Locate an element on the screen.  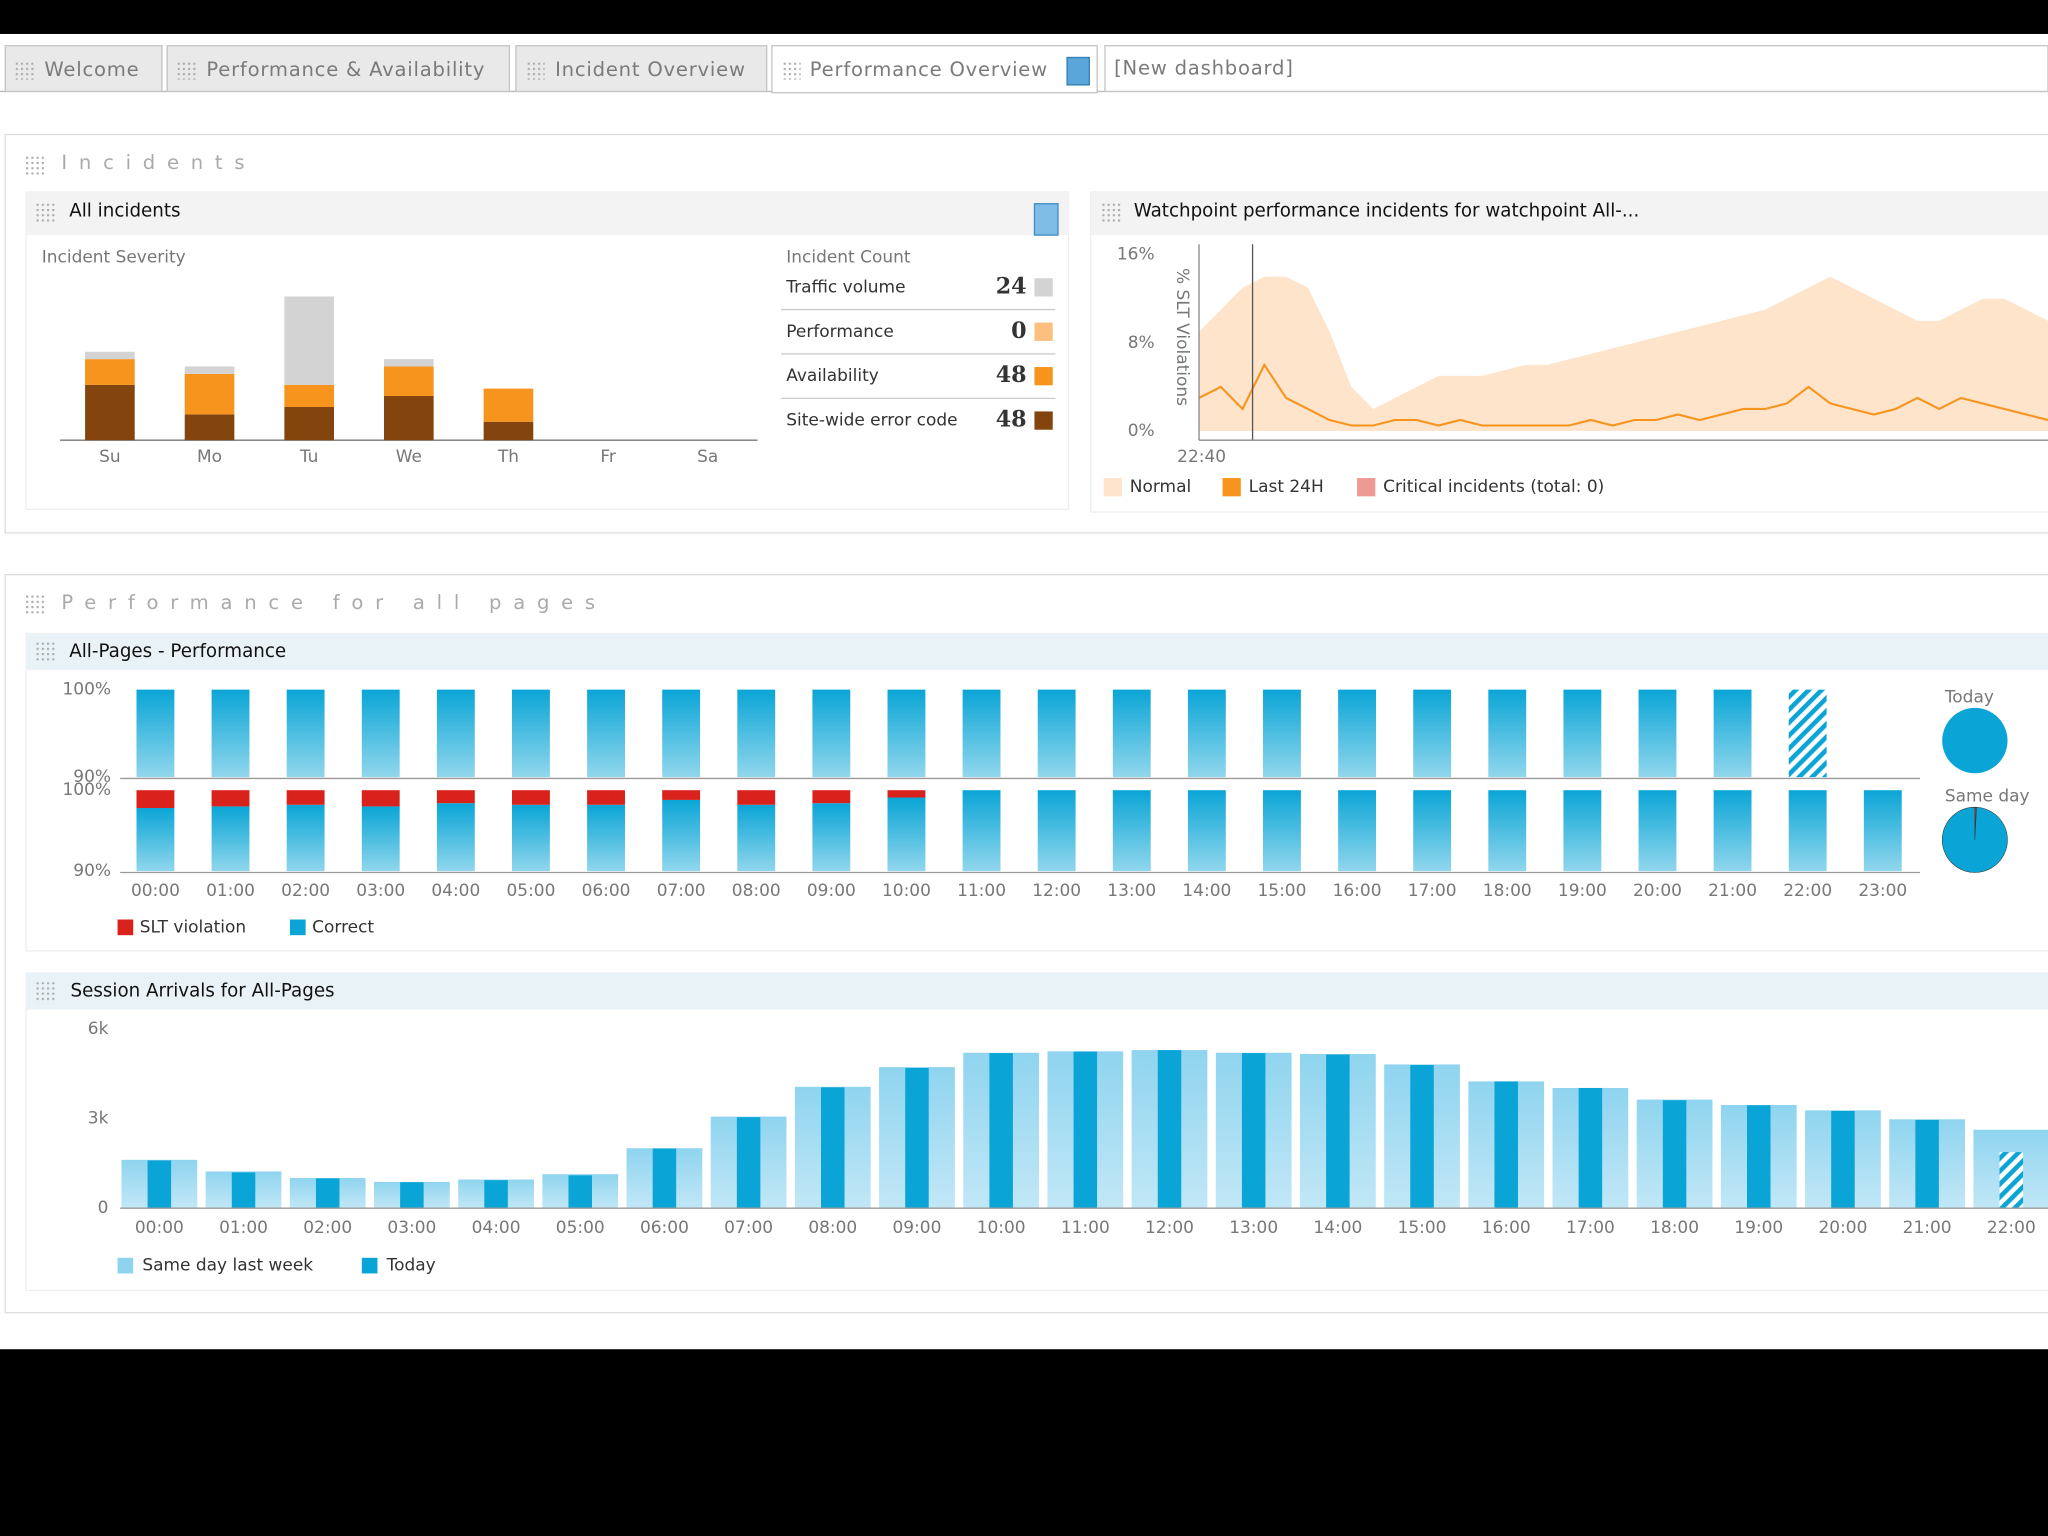
tab-label: Welcome is located at coordinates (91, 69).